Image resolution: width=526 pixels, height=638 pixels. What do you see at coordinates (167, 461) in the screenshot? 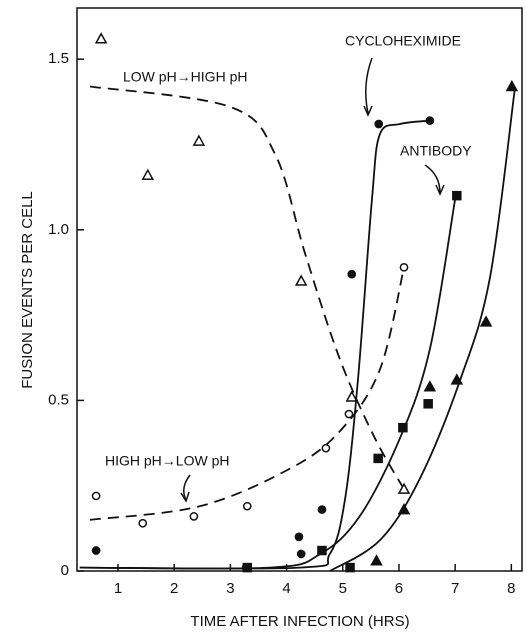
I see `series-label: HIGH pH→LOW pH` at bounding box center [167, 461].